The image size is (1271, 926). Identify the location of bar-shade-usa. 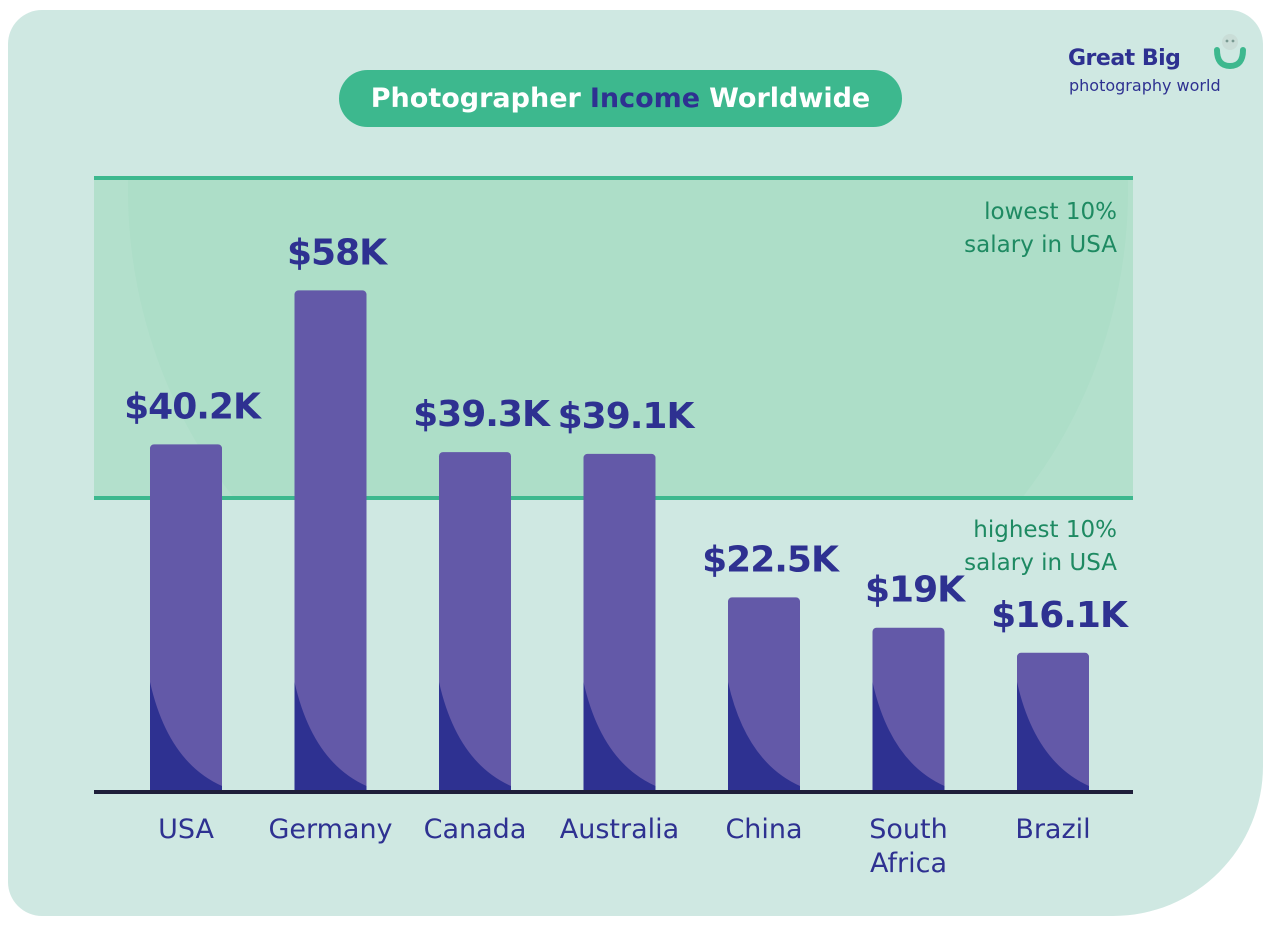
(186, 737).